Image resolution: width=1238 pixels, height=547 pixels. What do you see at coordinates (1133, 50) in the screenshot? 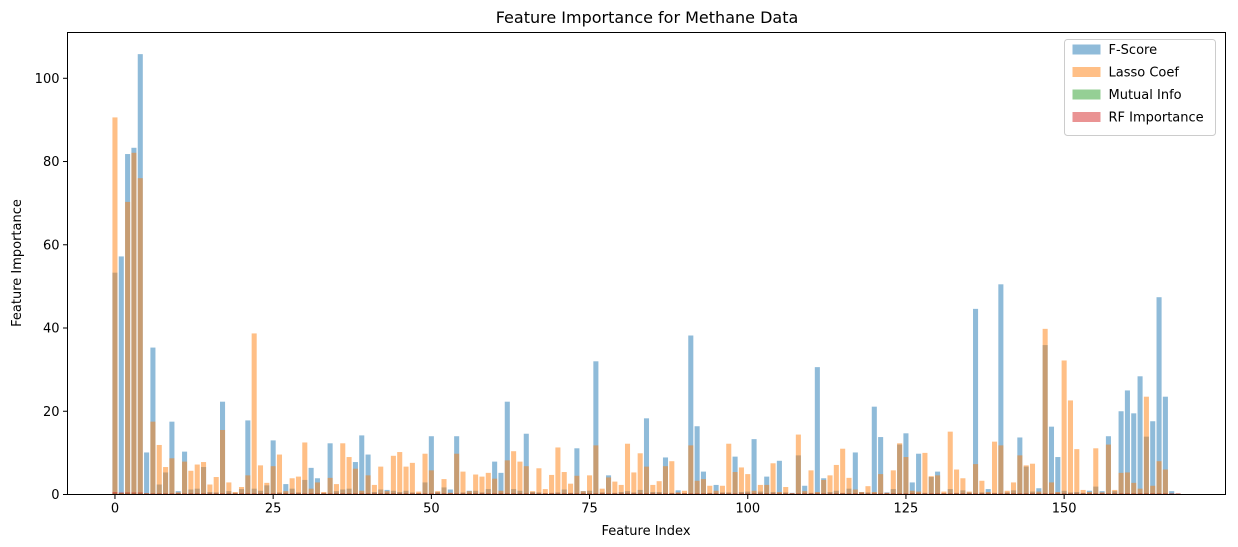
I see `legend-label: F-Score` at bounding box center [1133, 50].